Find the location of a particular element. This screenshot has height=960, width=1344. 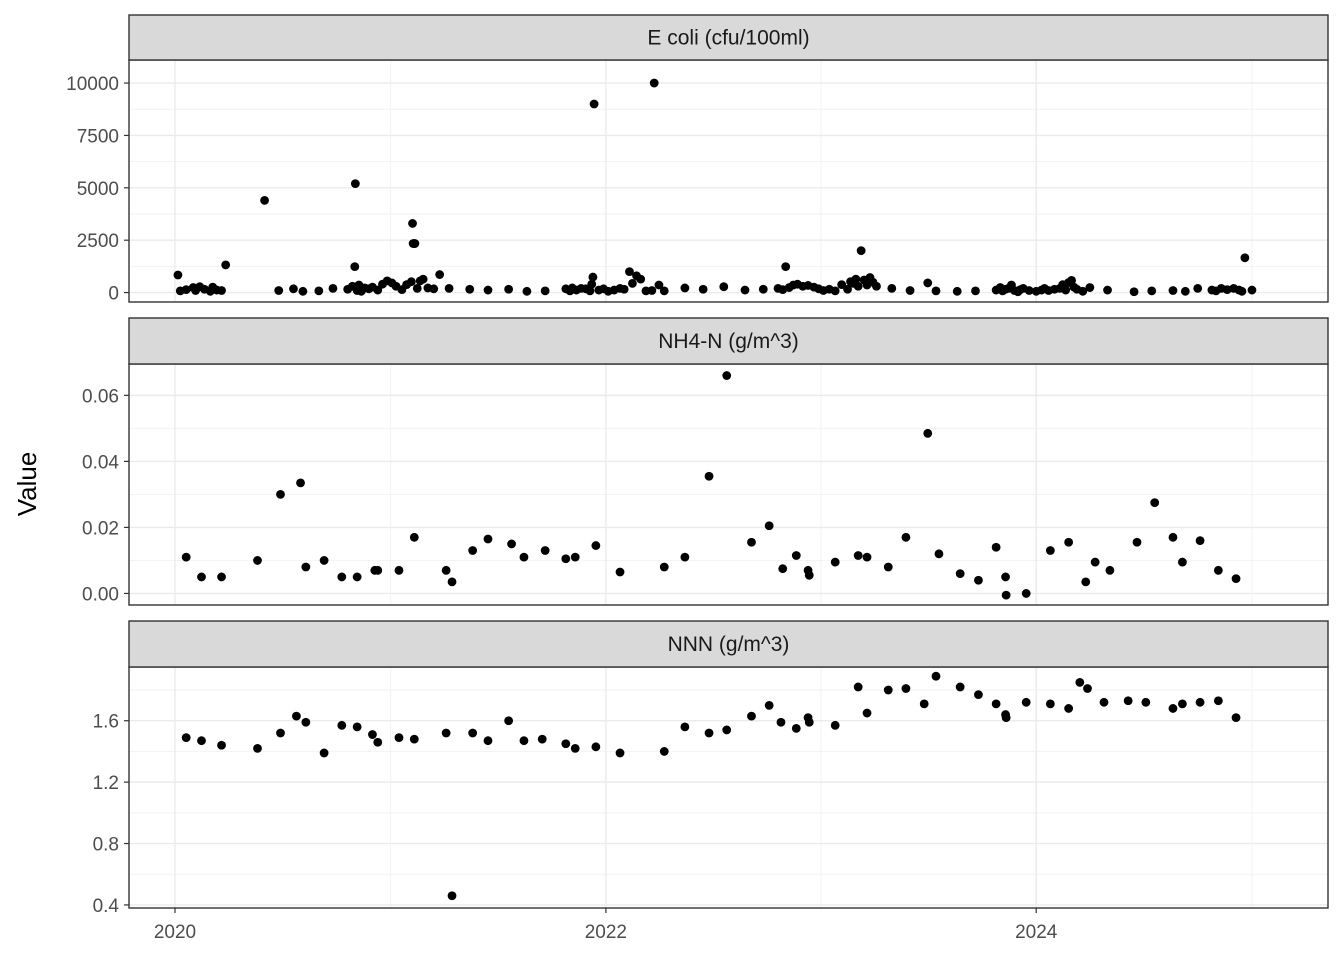

y-tick-label: 0.00 is located at coordinates (100, 594).